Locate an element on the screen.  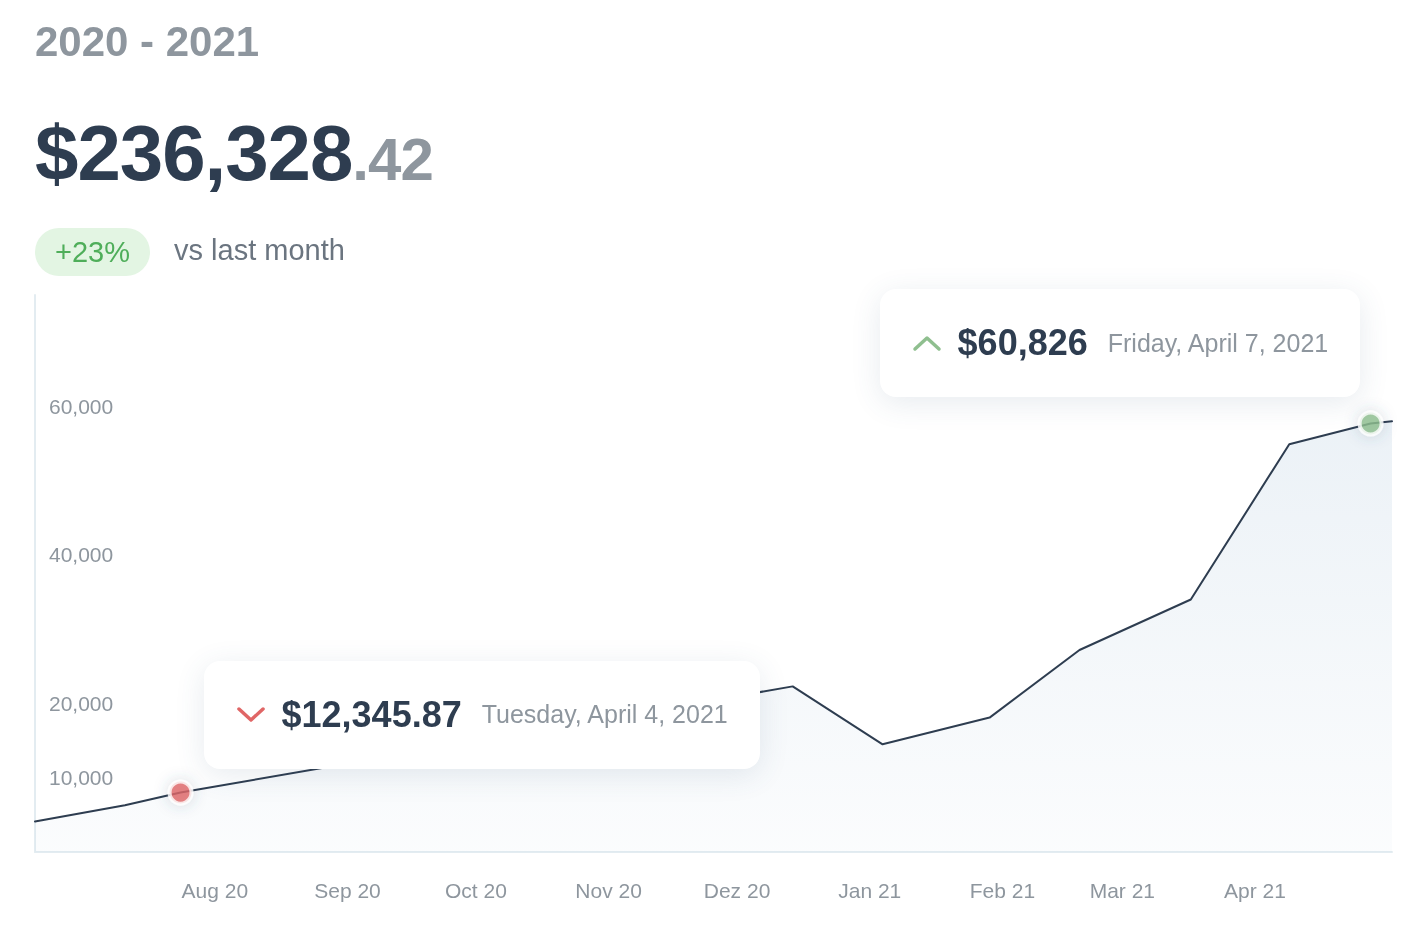
annotation: $12,345.87 is located at coordinates (371, 714).